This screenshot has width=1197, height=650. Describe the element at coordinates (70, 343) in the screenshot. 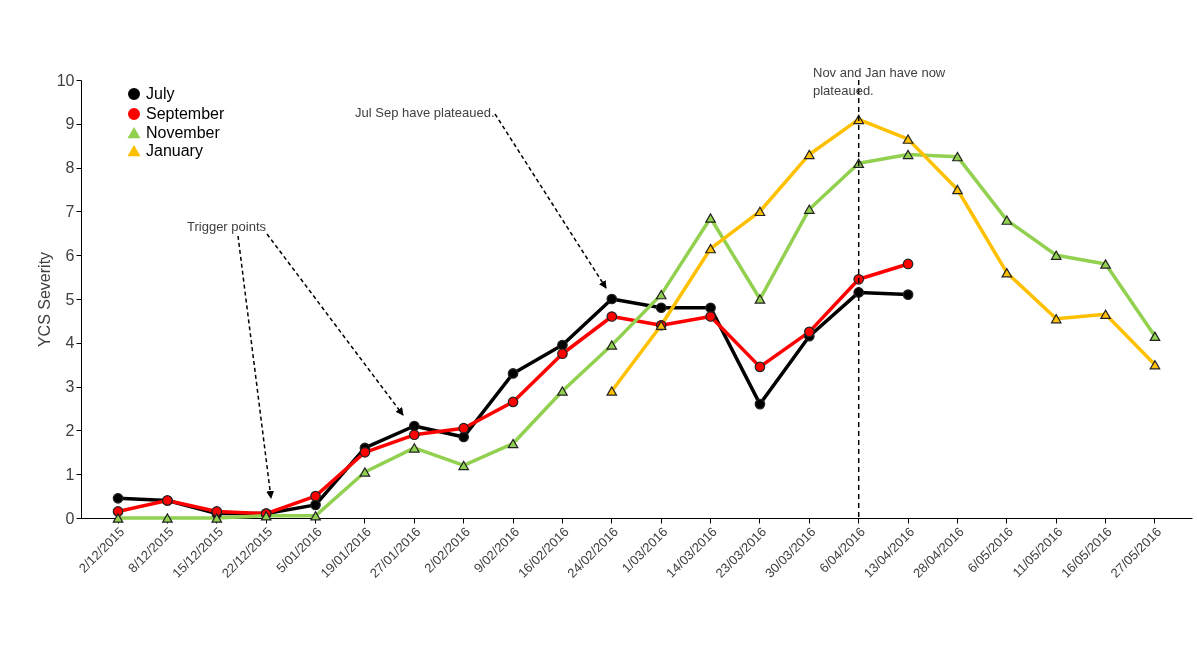

I see `y-tick-label: 4` at that location.